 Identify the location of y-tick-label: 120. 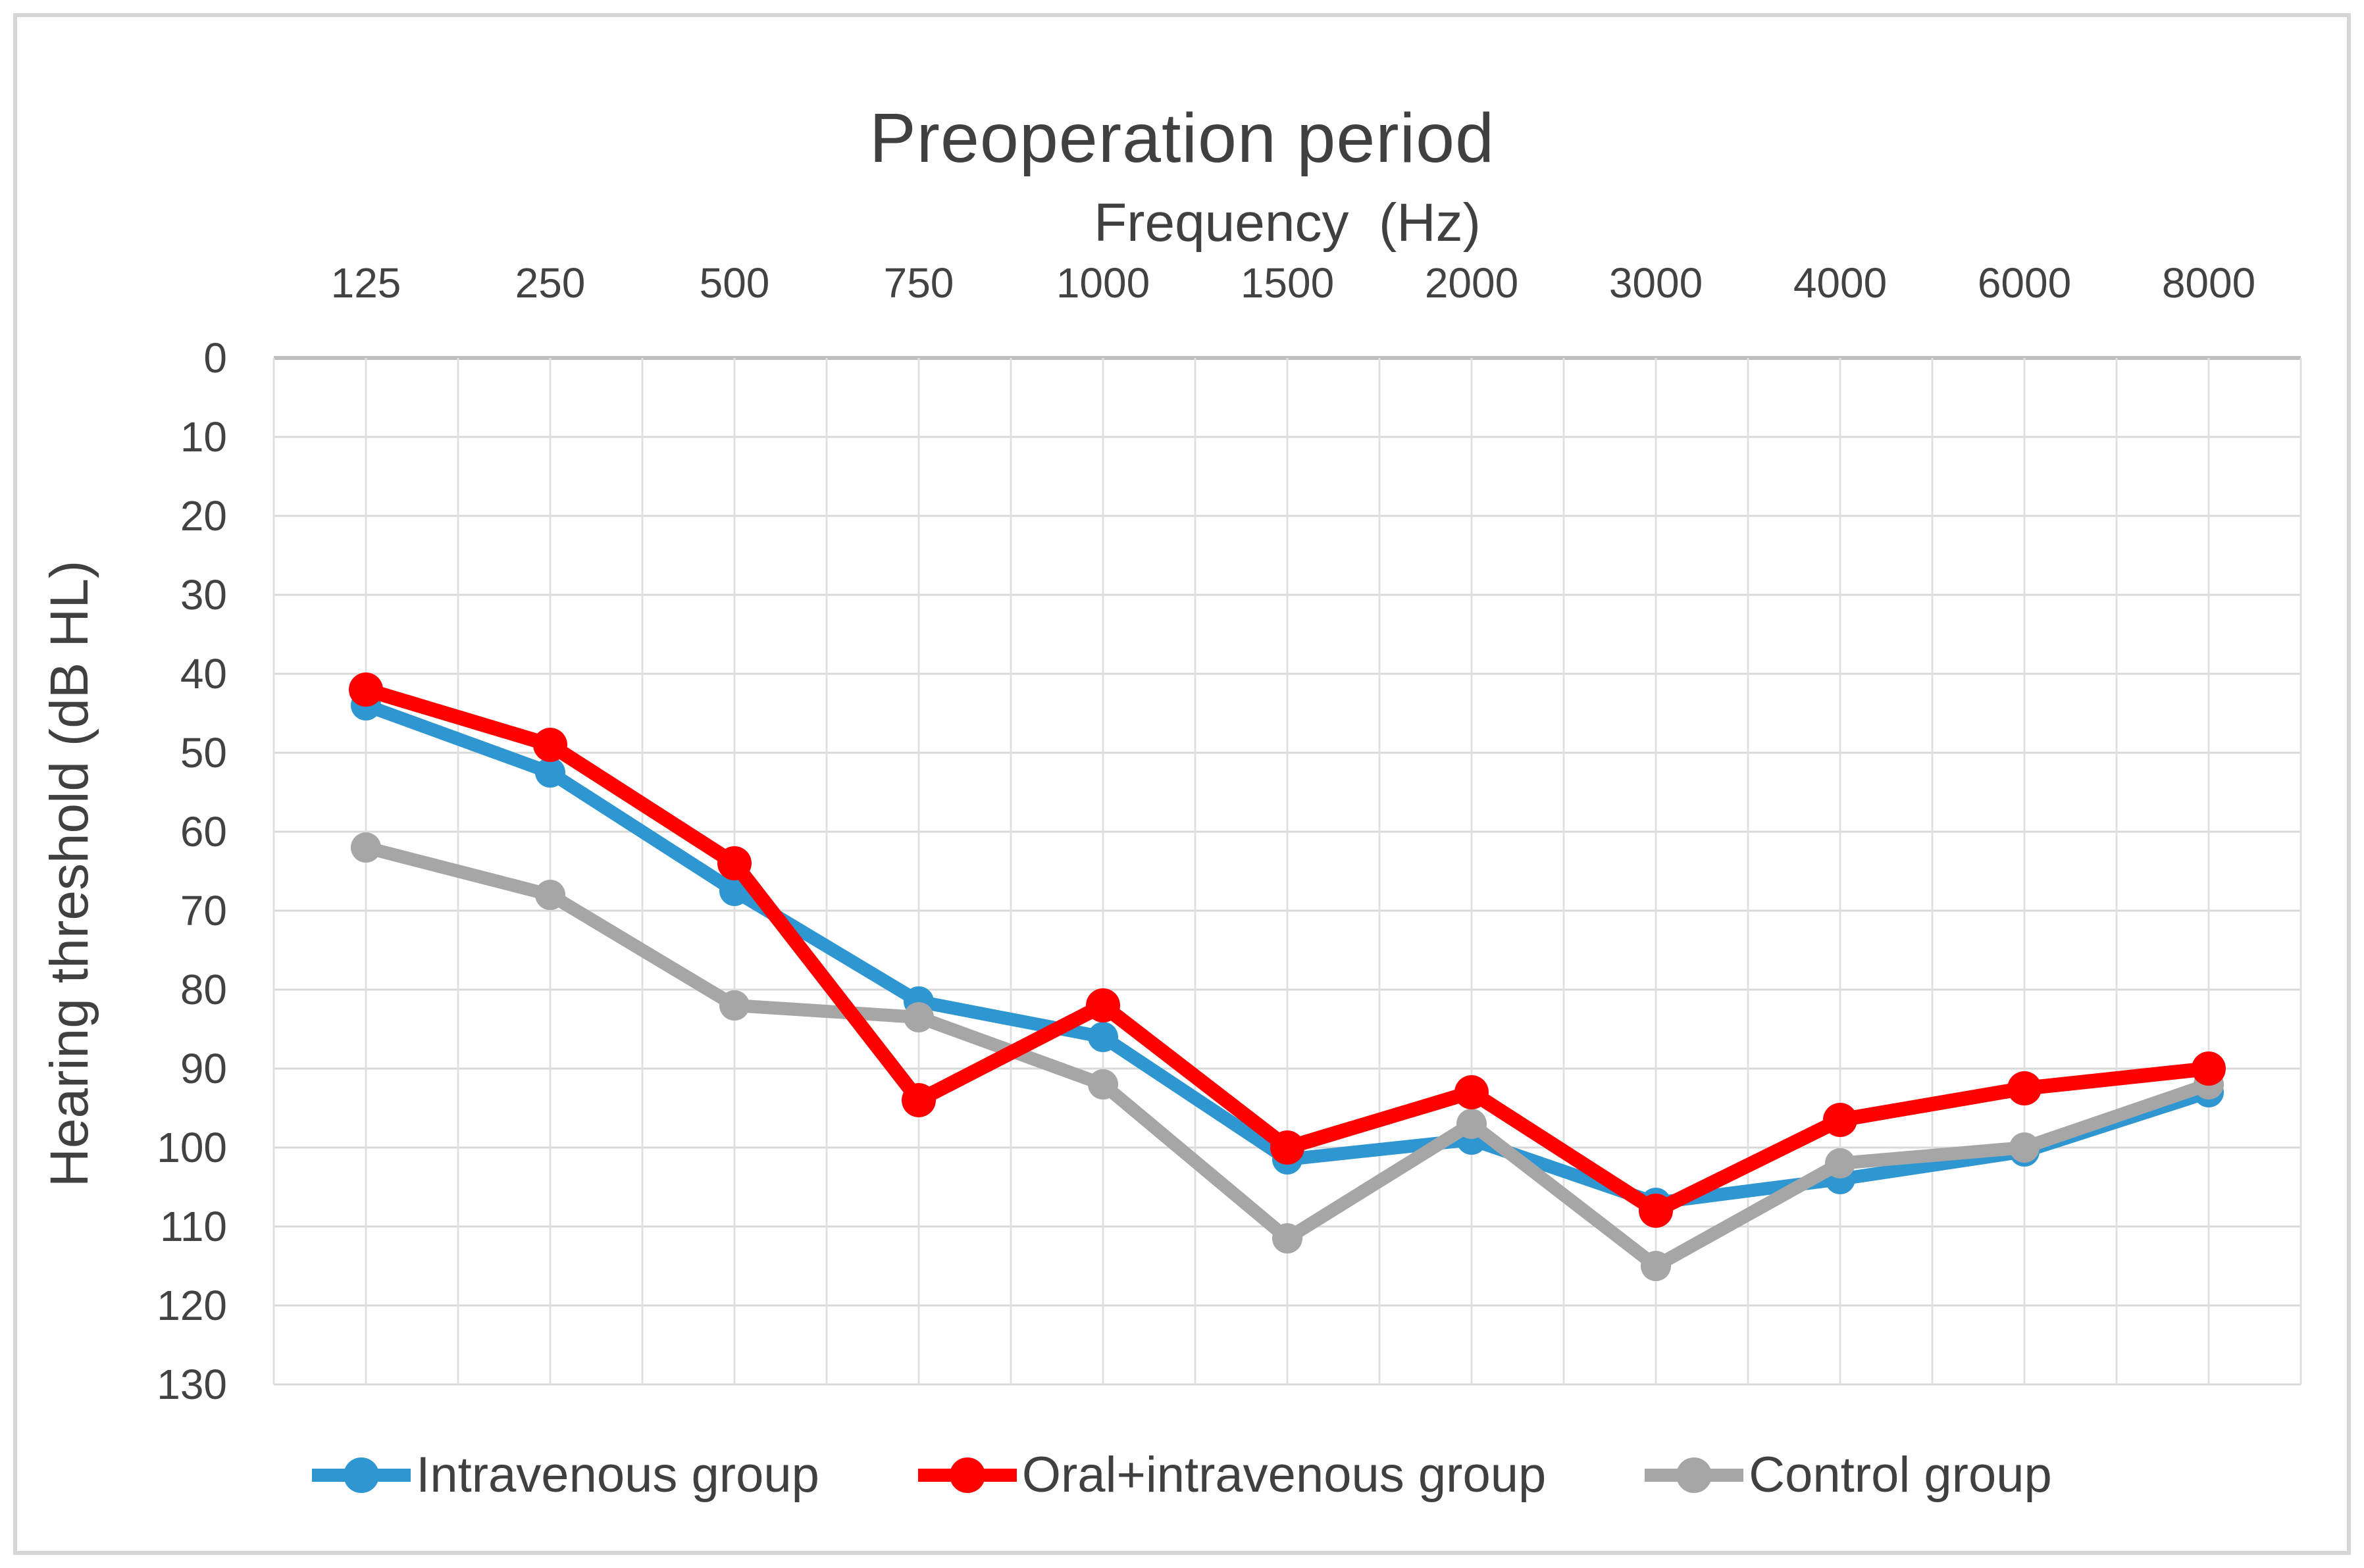
(192, 1305).